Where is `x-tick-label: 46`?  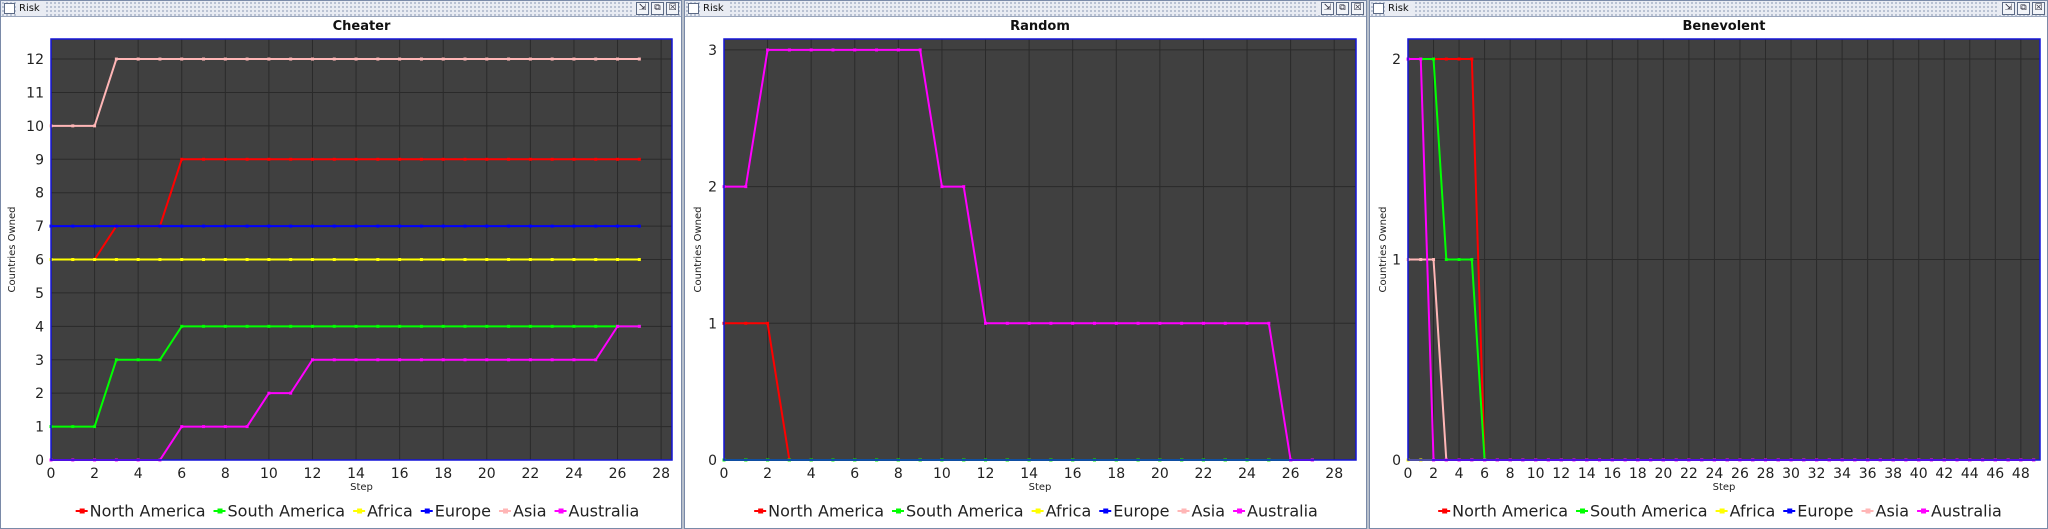
x-tick-label: 46 is located at coordinates (1995, 474).